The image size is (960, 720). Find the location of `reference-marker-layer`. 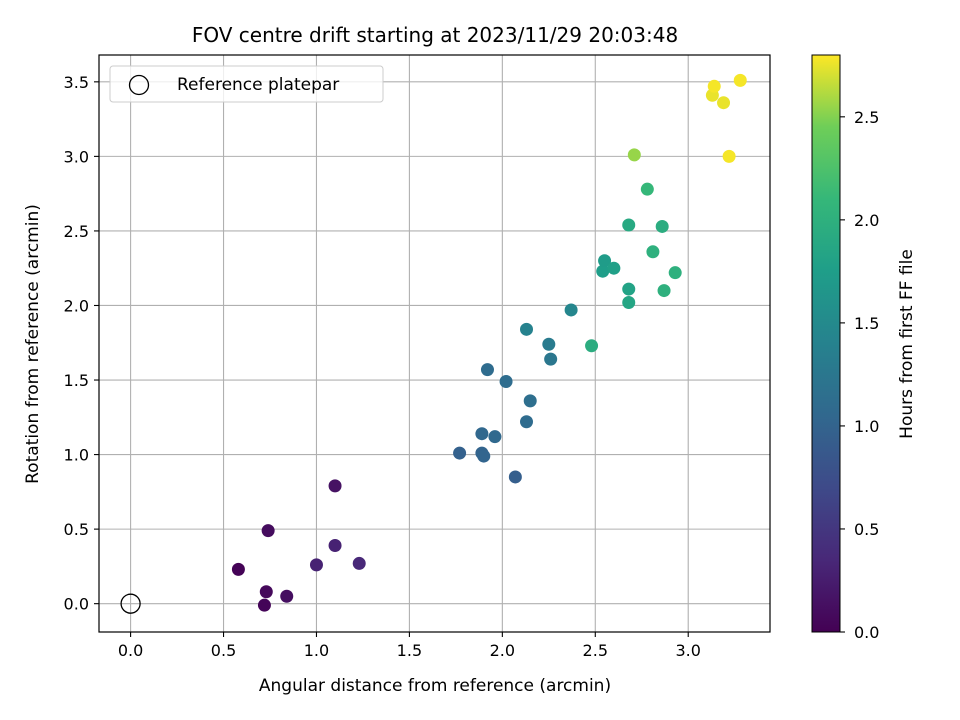

reference-marker-layer is located at coordinates (130, 603).